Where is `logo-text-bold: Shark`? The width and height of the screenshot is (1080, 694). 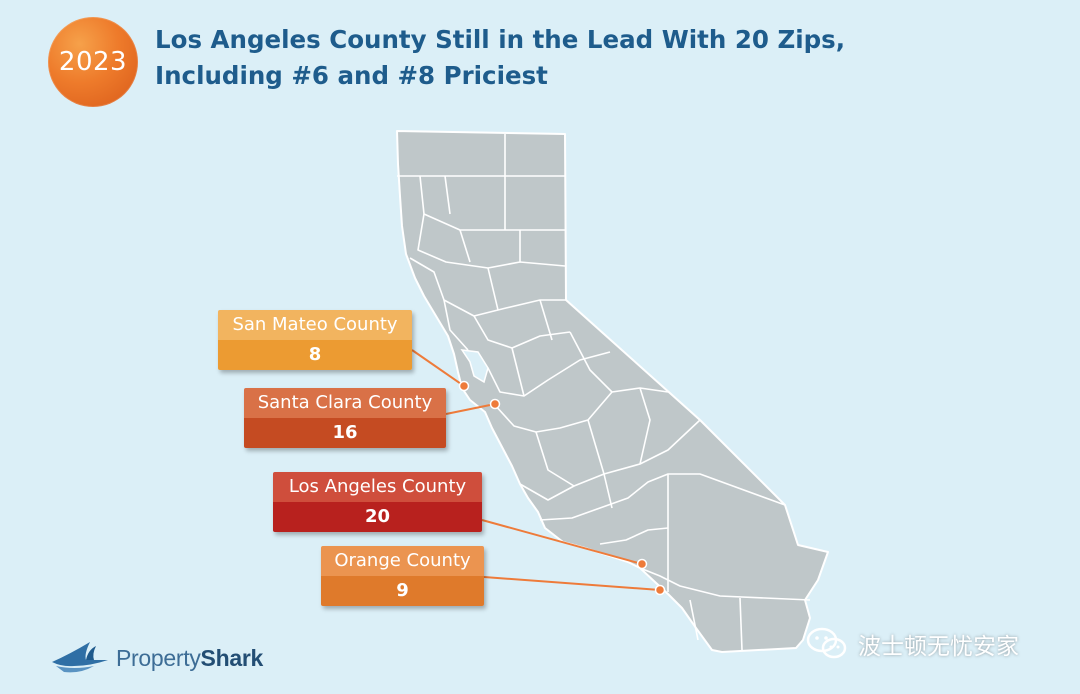 logo-text-bold: Shark is located at coordinates (232, 657).